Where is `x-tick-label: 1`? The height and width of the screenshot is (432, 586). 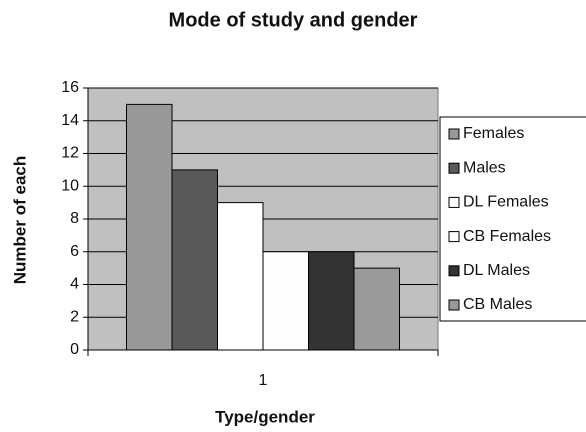
x-tick-label: 1 is located at coordinates (263, 380).